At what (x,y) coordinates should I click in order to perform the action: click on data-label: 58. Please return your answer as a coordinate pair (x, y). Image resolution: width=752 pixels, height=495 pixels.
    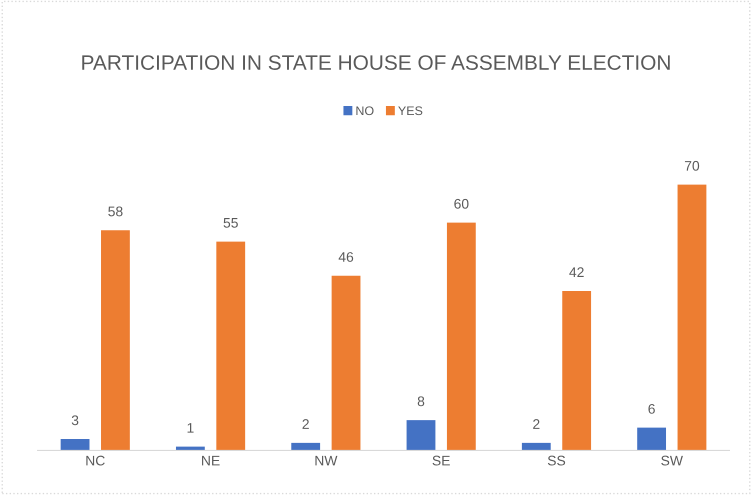
    Looking at the image, I should click on (115, 211).